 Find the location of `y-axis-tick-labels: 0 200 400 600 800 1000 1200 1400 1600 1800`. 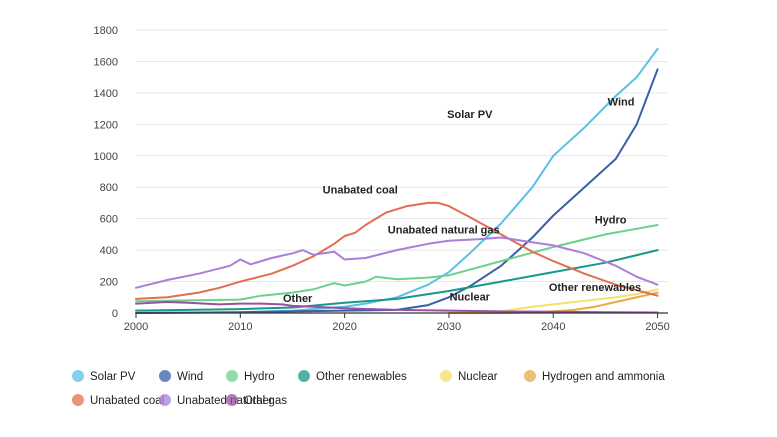

y-axis-tick-labels: 0 200 400 600 800 1000 1200 1400 1600 1800 is located at coordinates (106, 172).